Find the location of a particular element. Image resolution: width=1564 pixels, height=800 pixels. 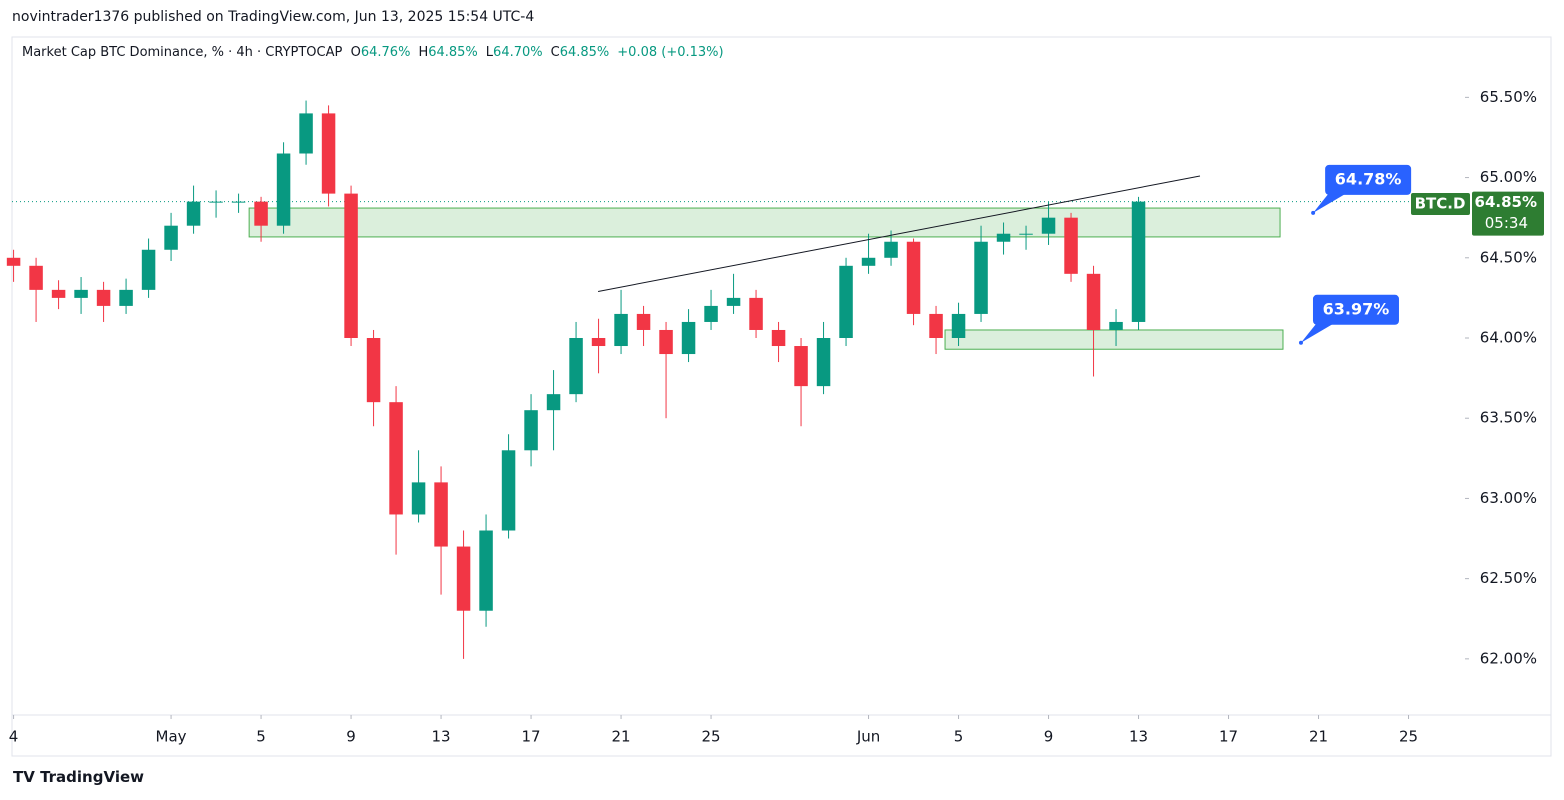

y-tick-label: 62.50% is located at coordinates (1508, 578).